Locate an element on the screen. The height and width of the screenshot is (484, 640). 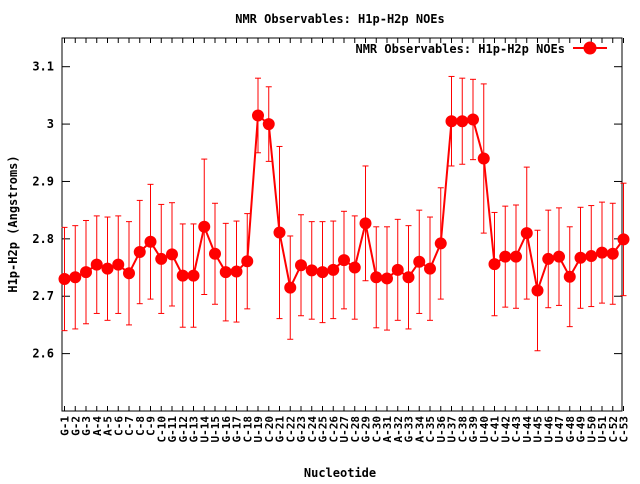
y-tick-label: 2.6 is located at coordinates (43, 354).